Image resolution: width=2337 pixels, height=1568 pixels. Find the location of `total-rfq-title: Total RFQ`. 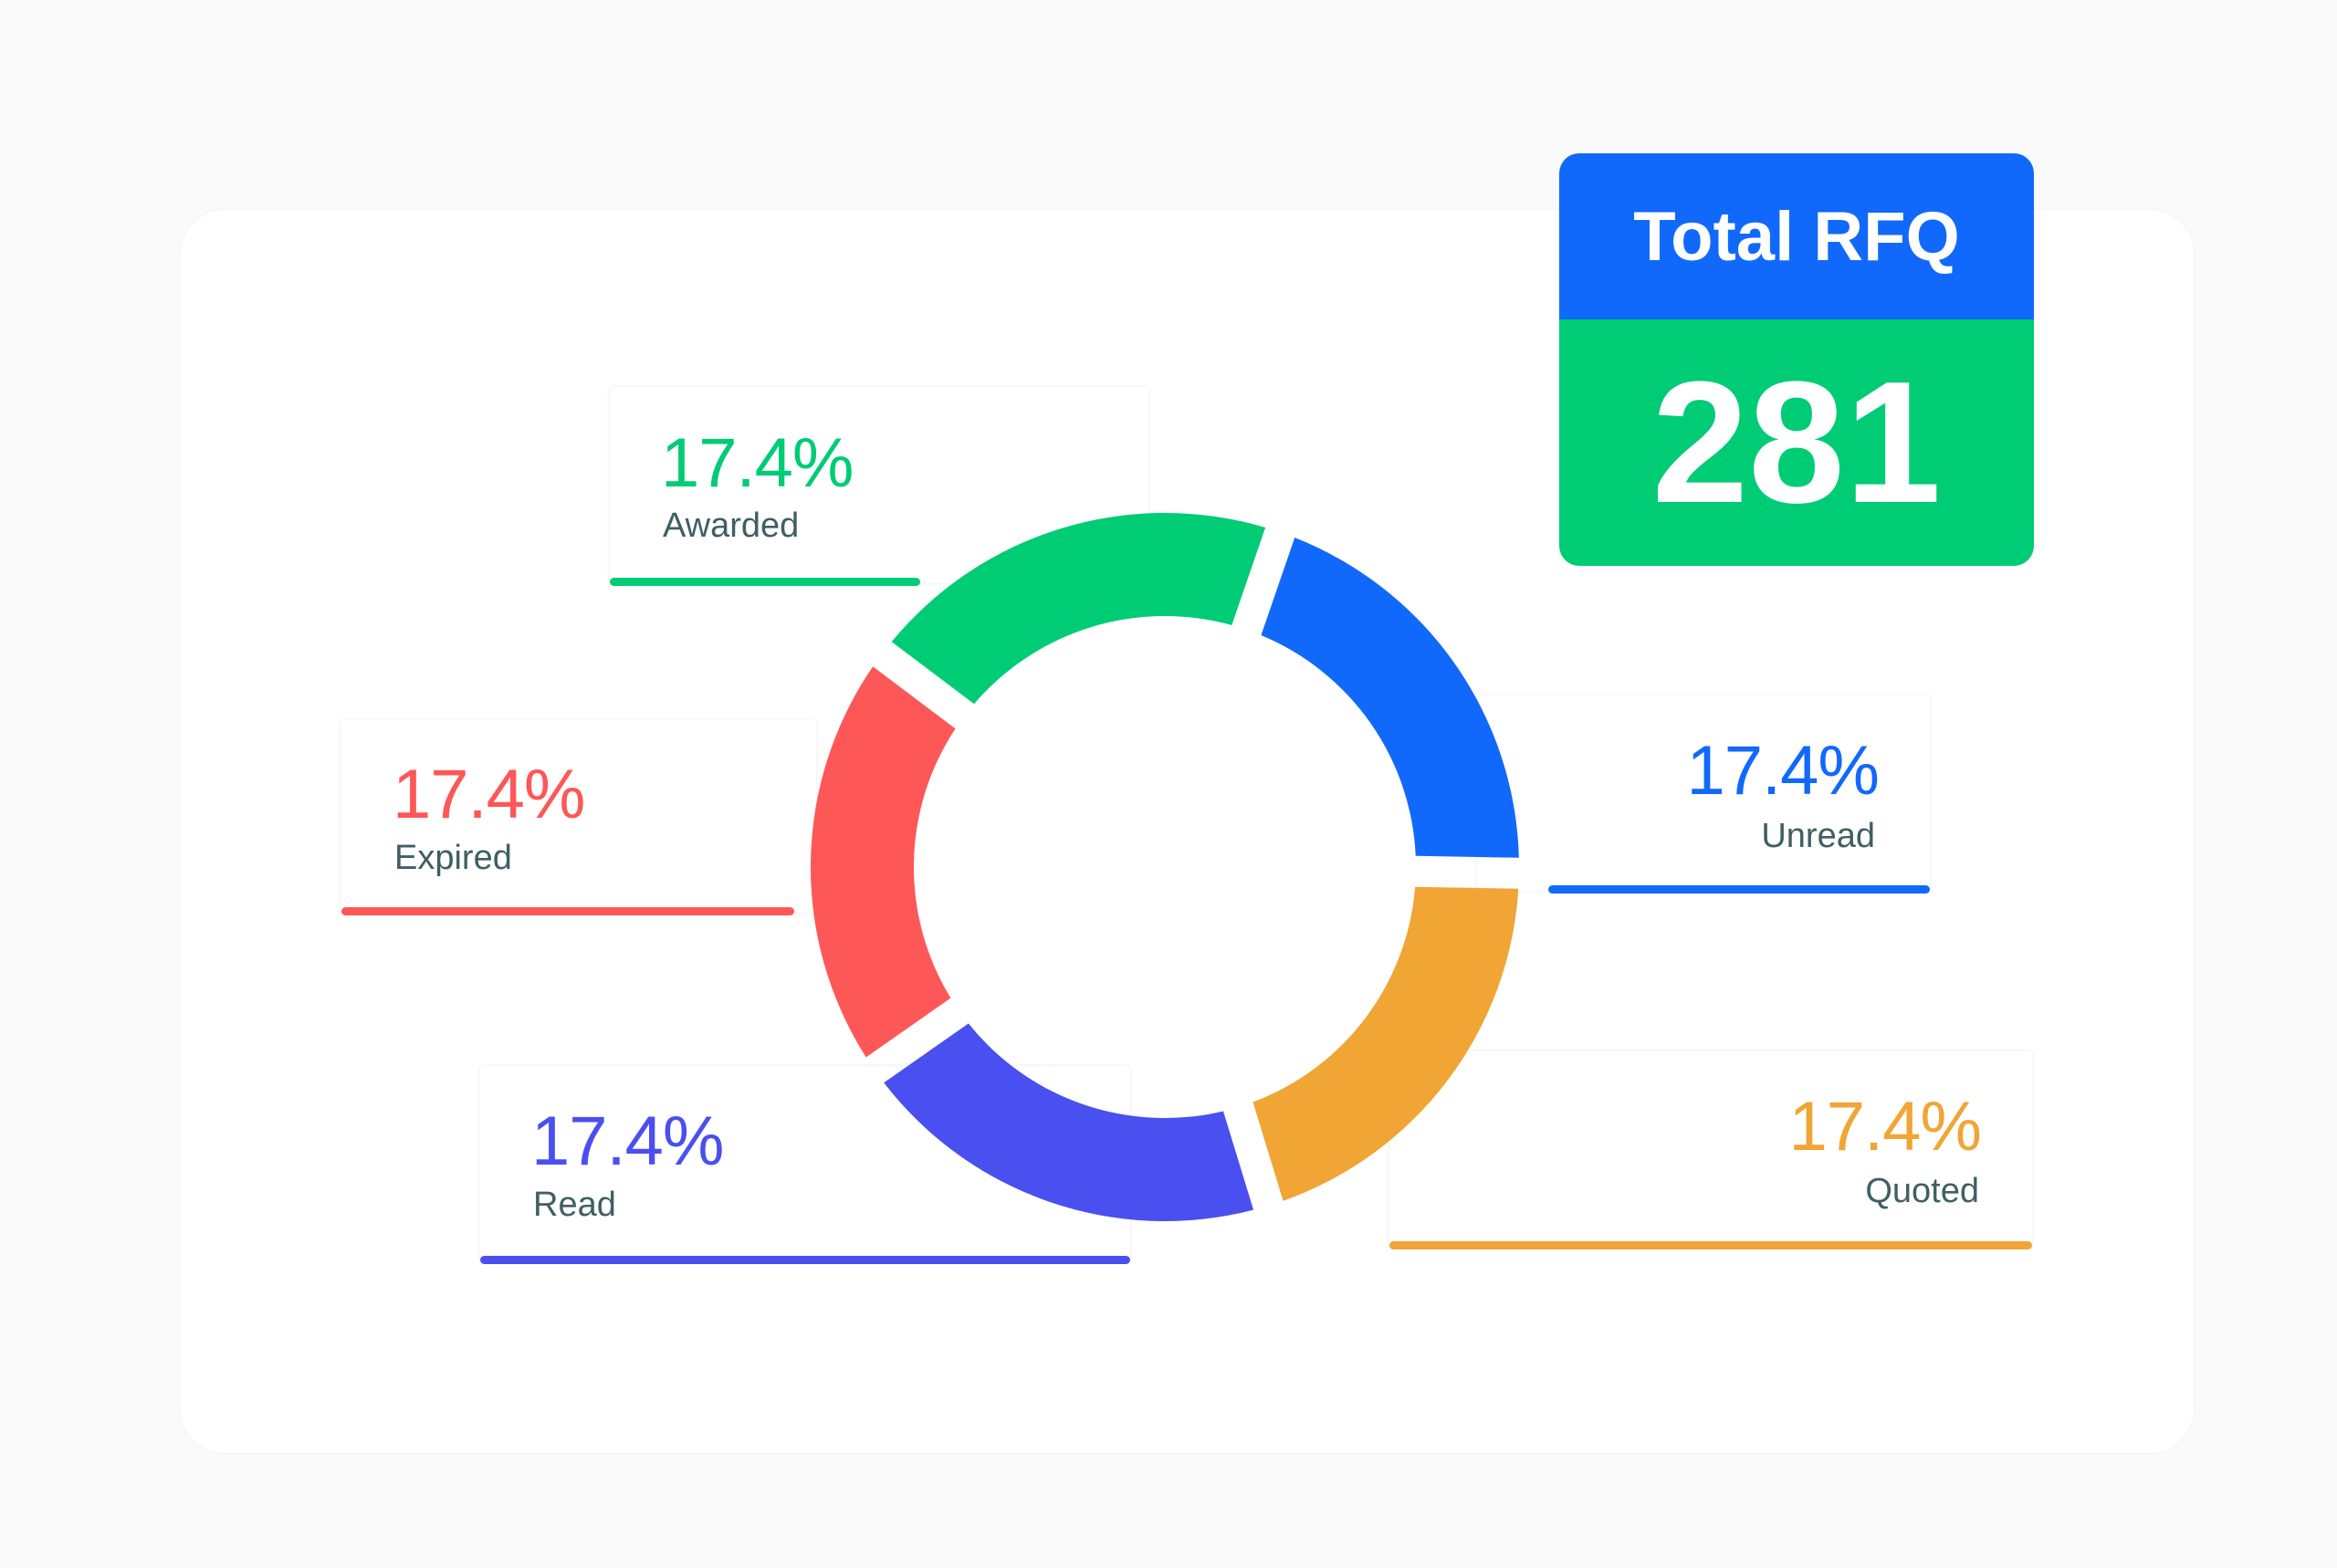

total-rfq-title: Total RFQ is located at coordinates (1796, 236).